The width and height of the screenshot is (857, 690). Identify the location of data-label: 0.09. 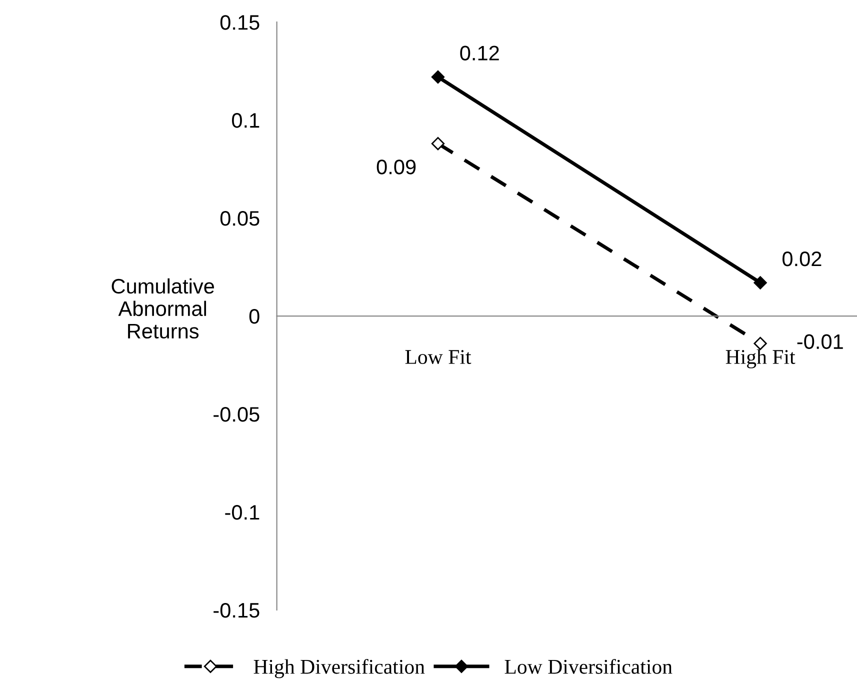
(396, 167).